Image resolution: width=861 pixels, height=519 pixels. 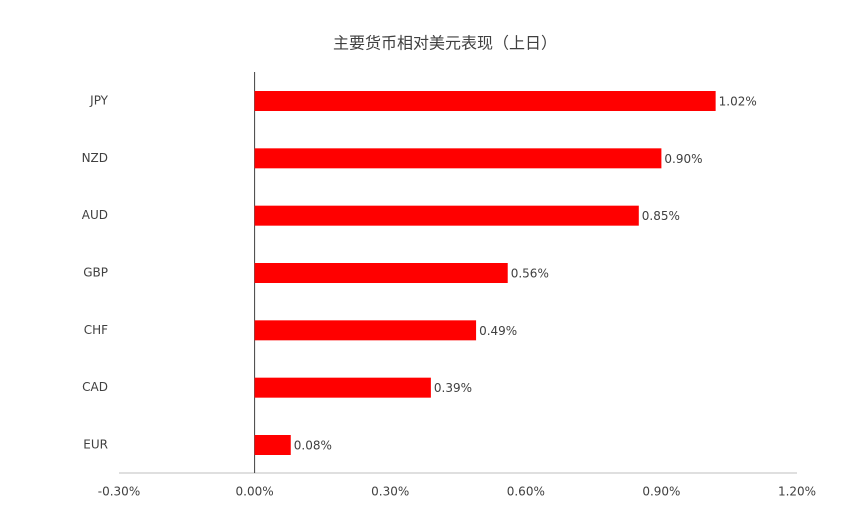 I want to click on value-label: 1.02%, so click(x=738, y=102).